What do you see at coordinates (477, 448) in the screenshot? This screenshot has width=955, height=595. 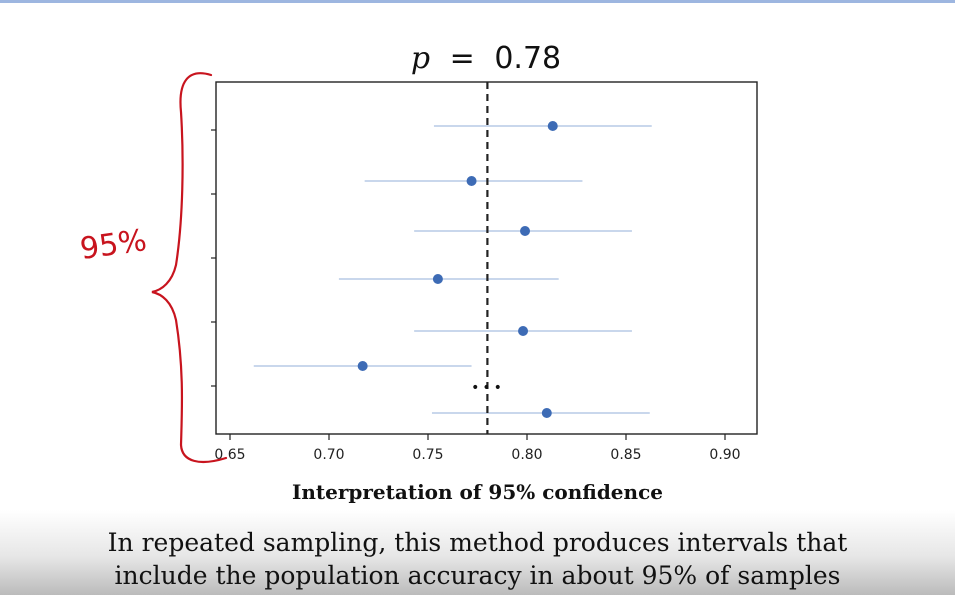 I see `x-axis: 0.65 0.70 0.75 0.80 0.85 0.90` at bounding box center [477, 448].